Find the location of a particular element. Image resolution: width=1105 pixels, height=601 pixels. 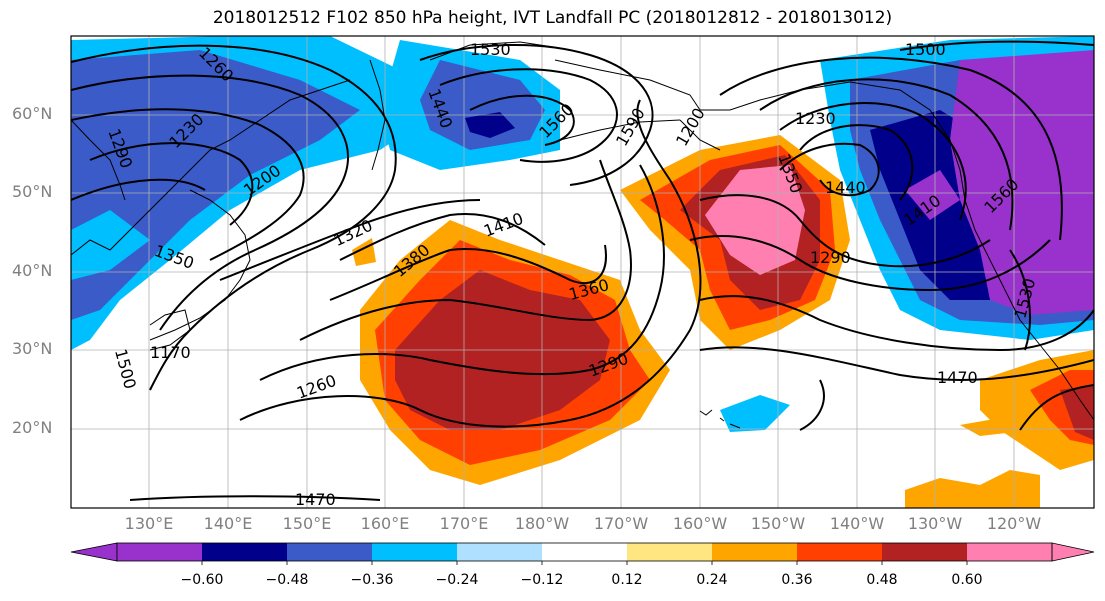

contour-label: 1530 is located at coordinates (490, 49).